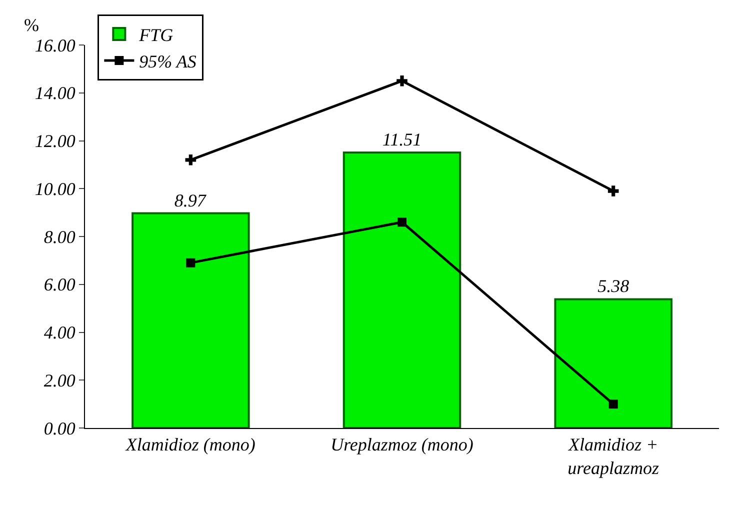  Describe the element at coordinates (190, 444) in the screenshot. I see `x-tick-label: Xlamidioz (mono)` at that location.